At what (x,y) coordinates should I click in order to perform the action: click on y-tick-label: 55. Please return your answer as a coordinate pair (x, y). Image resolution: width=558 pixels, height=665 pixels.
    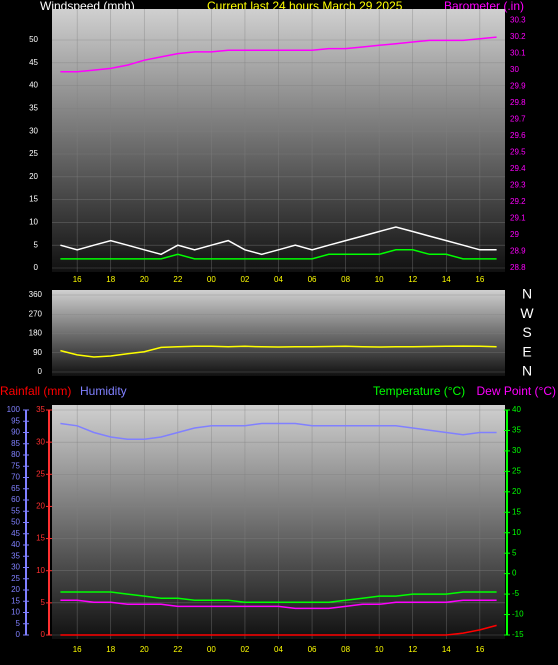
    Looking at the image, I should click on (15, 510).